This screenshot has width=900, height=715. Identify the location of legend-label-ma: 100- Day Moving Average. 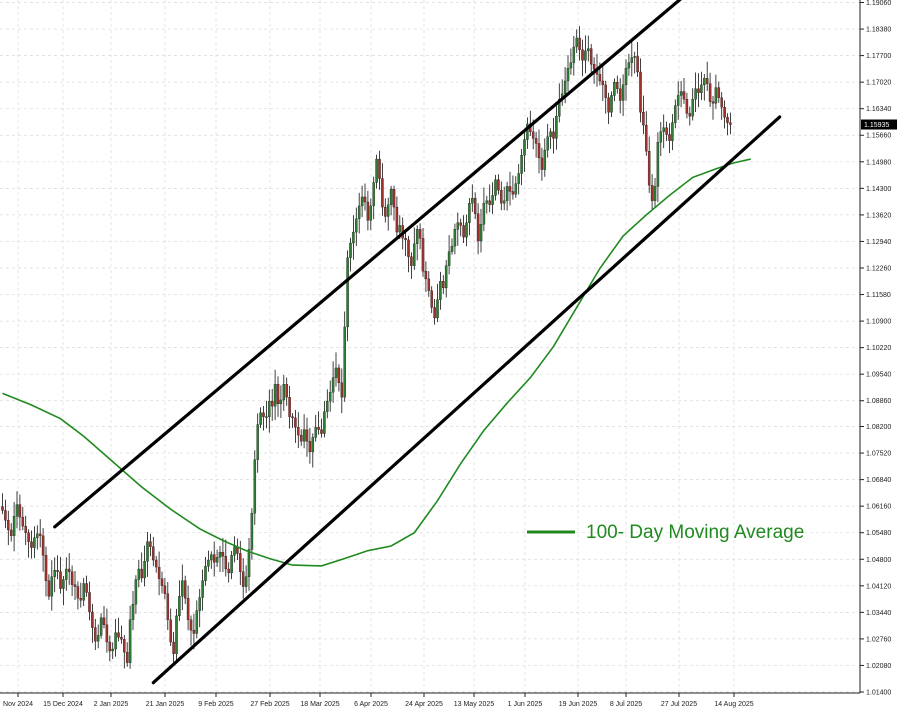
(695, 532).